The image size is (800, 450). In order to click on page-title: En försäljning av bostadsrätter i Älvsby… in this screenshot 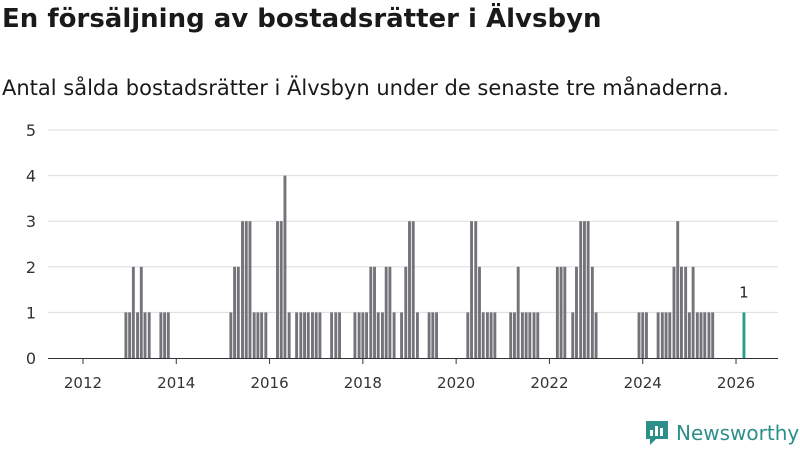, I will do `click(302, 19)`.